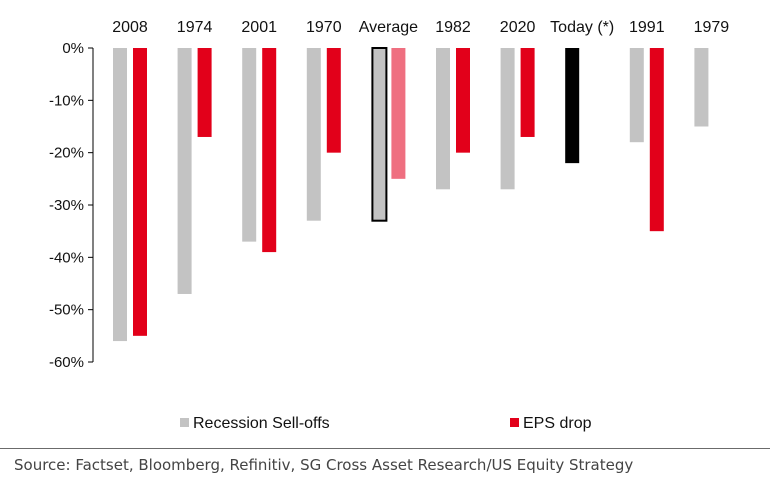  What do you see at coordinates (656, 140) in the screenshot?
I see `bar-eps-drop-1991` at bounding box center [656, 140].